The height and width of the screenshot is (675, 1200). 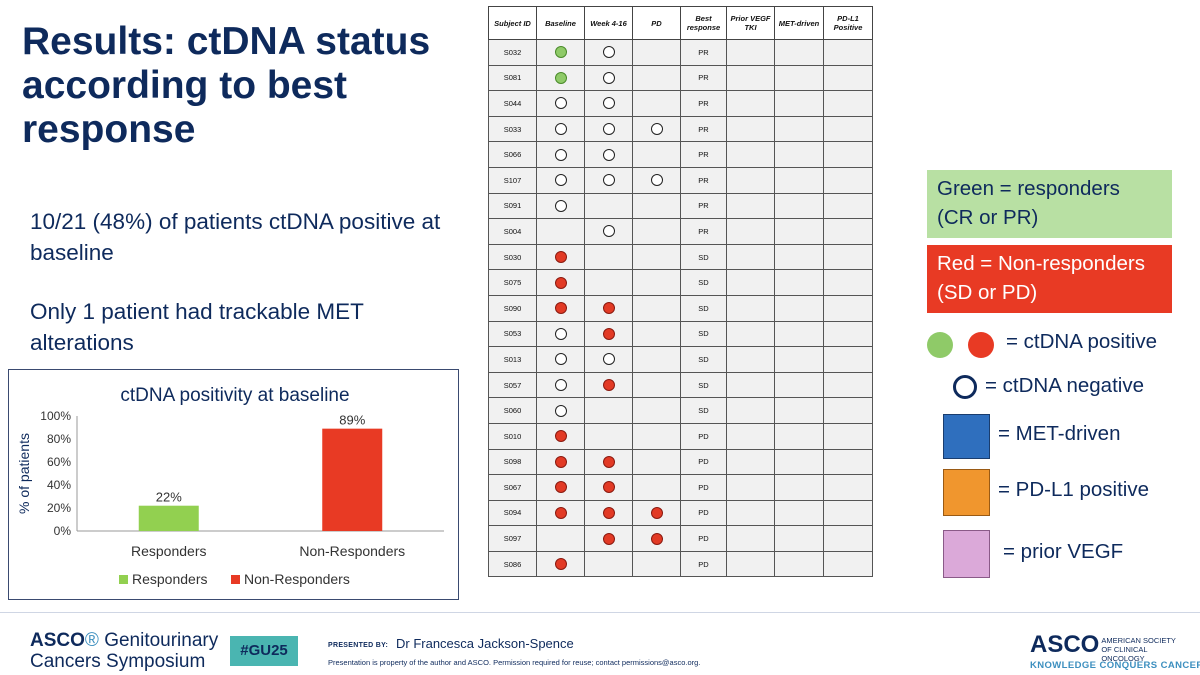 What do you see at coordinates (91, 640) in the screenshot?
I see `asco-registered-icon: ®` at bounding box center [91, 640].